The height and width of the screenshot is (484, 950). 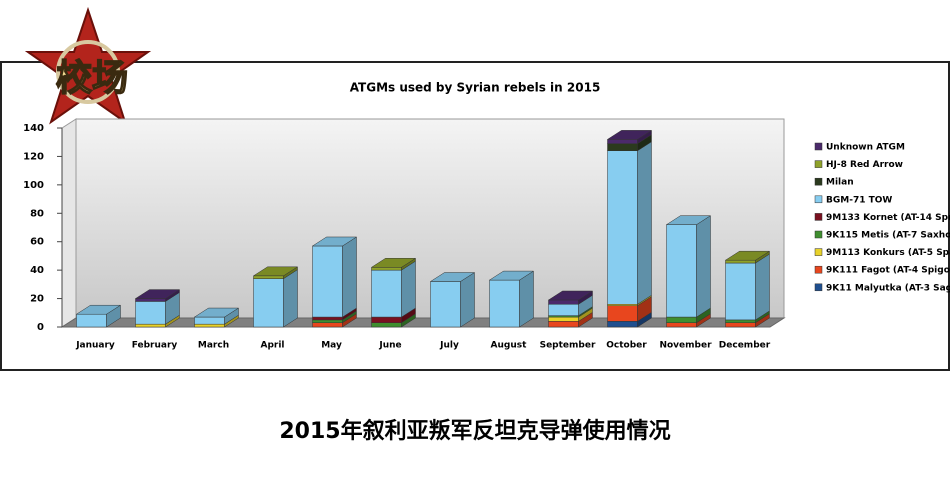 I want to click on logo-text: 校场, so click(x=92, y=78).